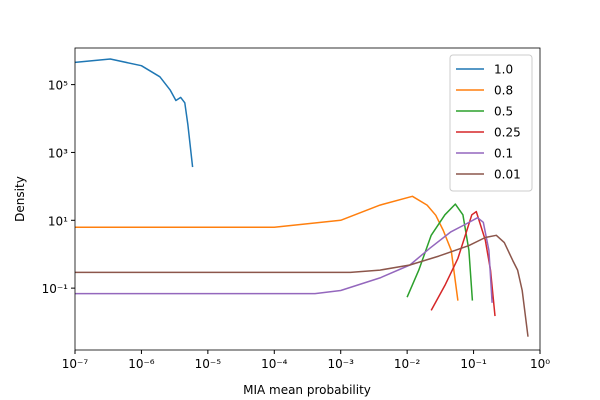 This screenshot has height=400, width=600. What do you see at coordinates (407, 364) in the screenshot?
I see `x-tick-label: 10⁻²` at bounding box center [407, 364].